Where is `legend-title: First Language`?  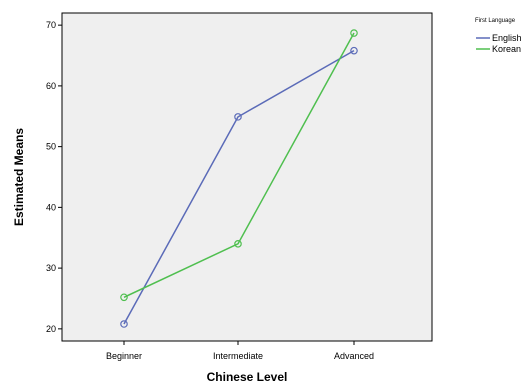
legend-title: First Language is located at coordinates (495, 21).